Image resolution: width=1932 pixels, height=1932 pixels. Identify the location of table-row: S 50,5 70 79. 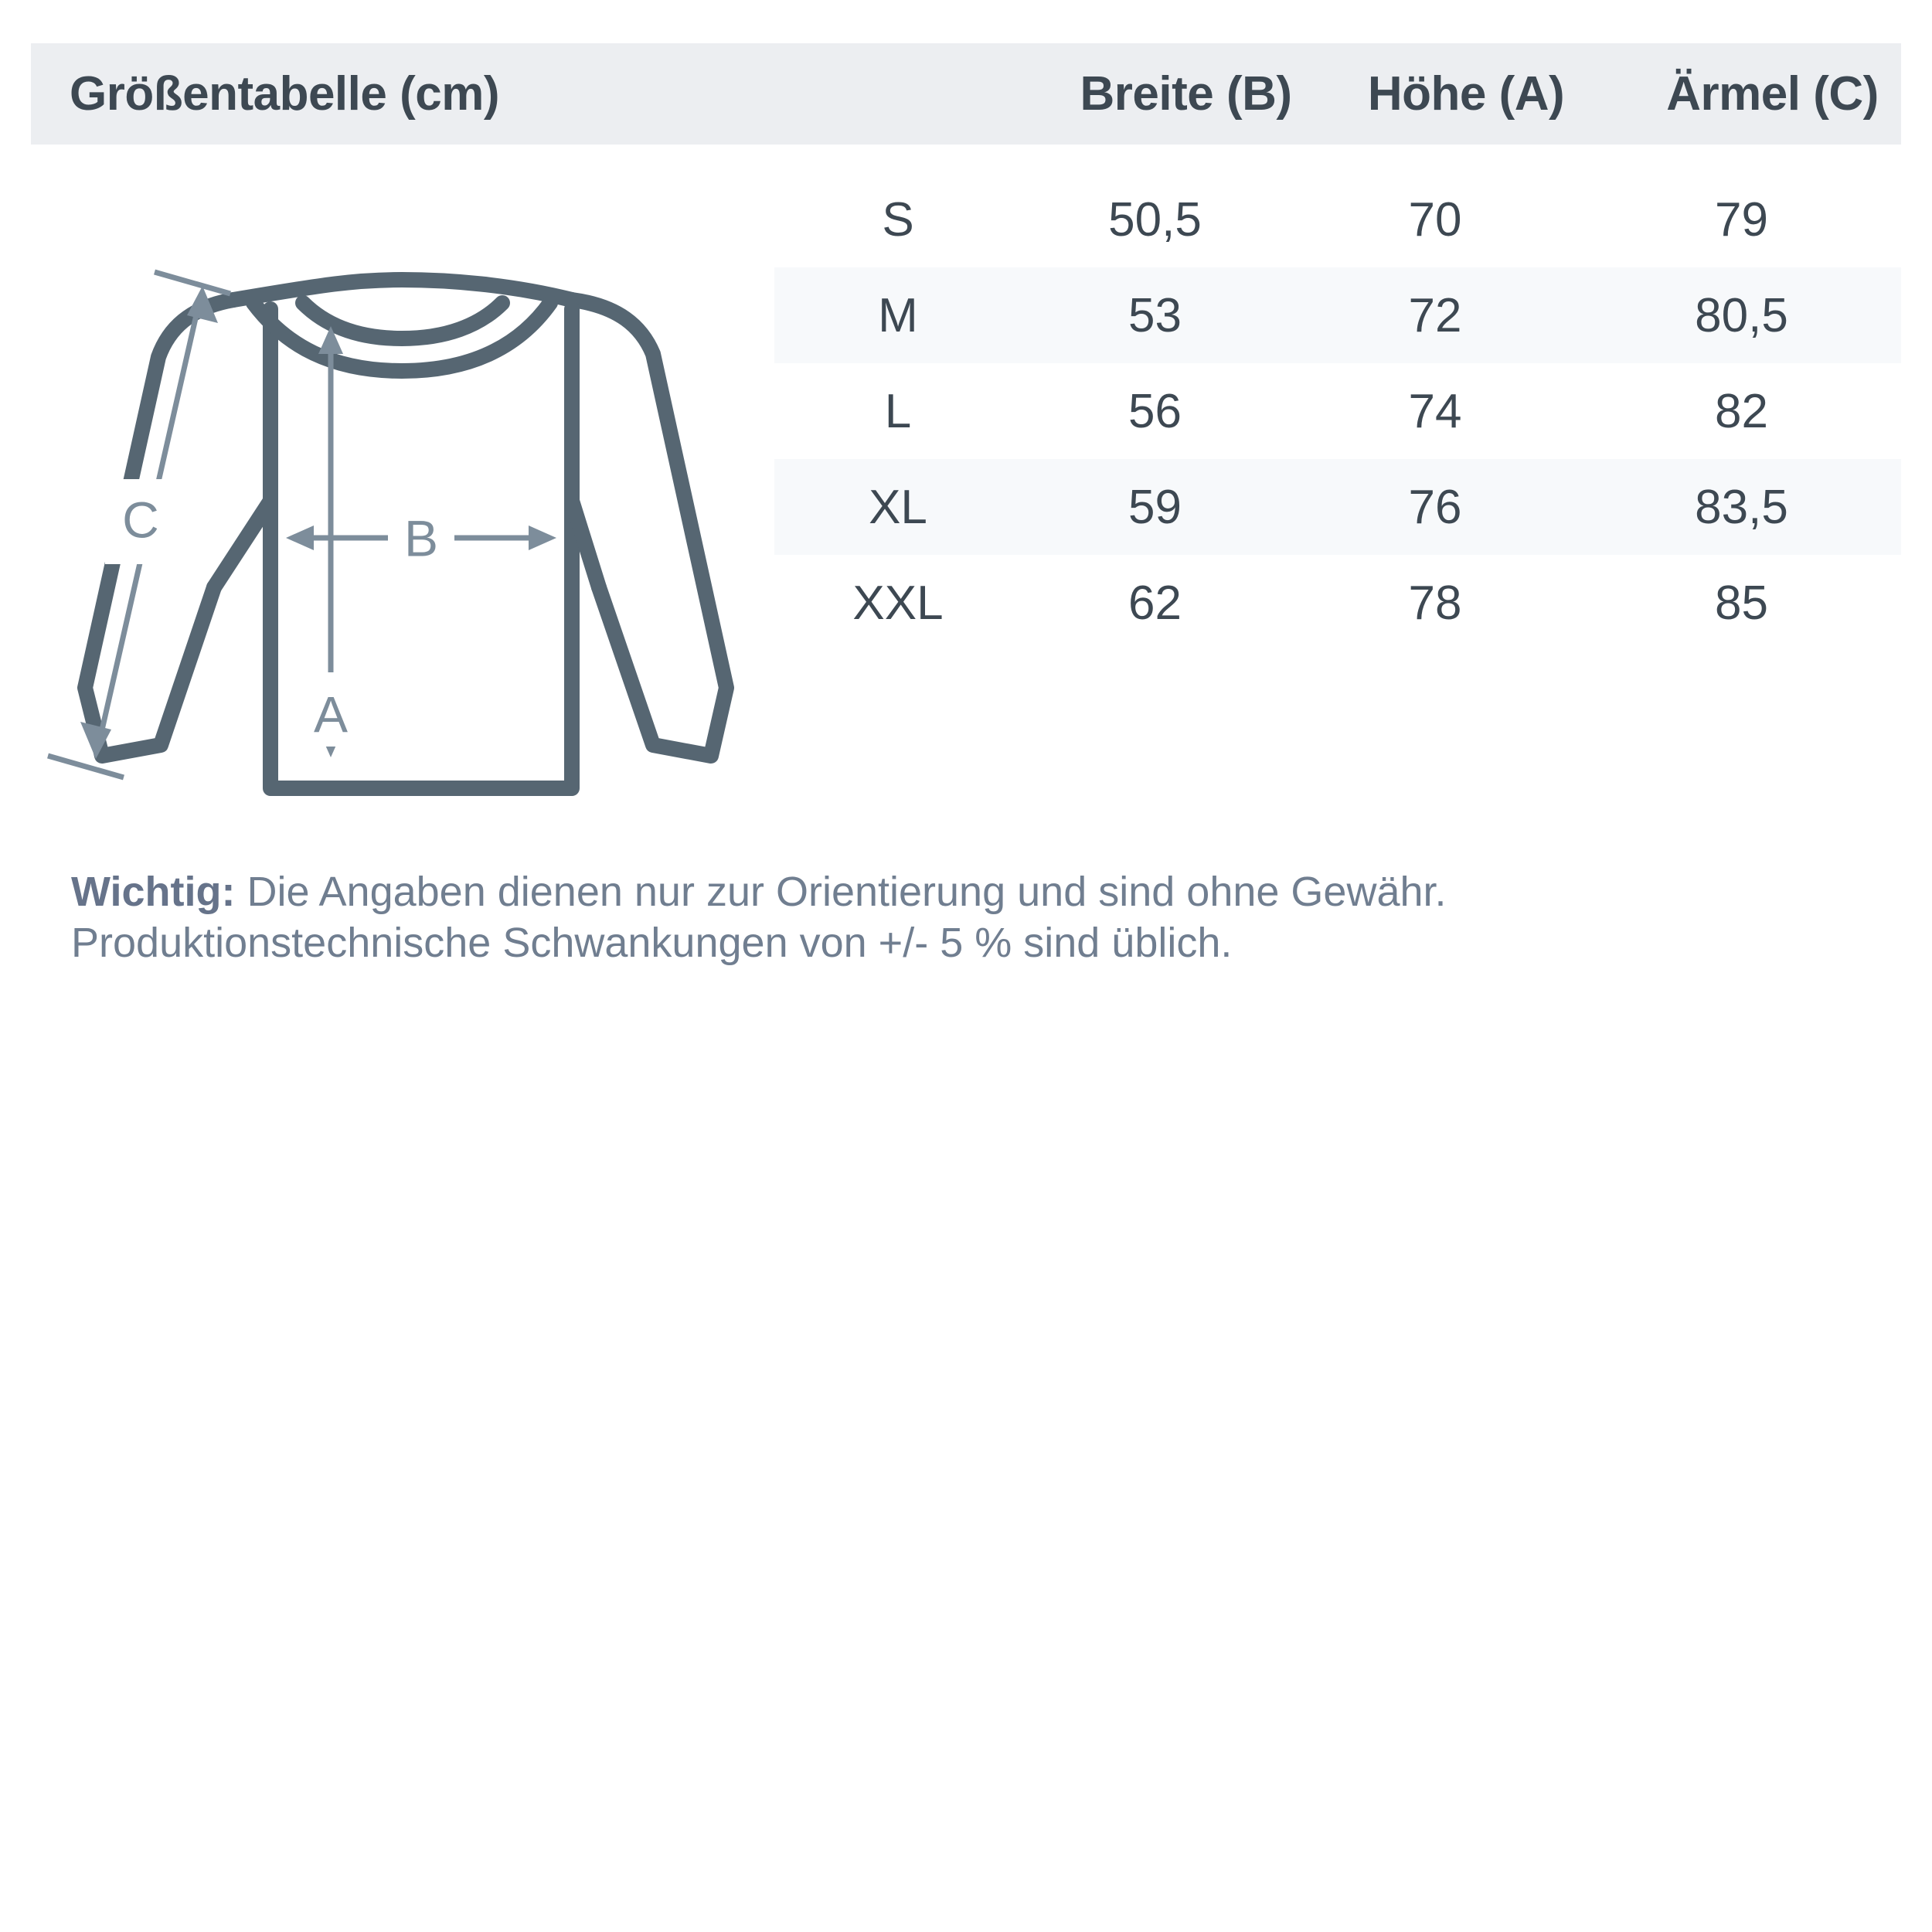
(1338, 220).